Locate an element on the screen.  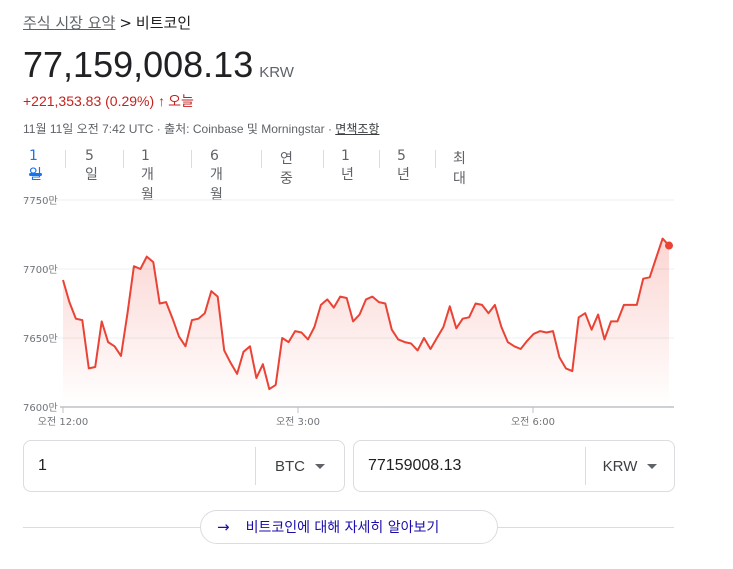
currency-label: KRW is located at coordinates (620, 466).